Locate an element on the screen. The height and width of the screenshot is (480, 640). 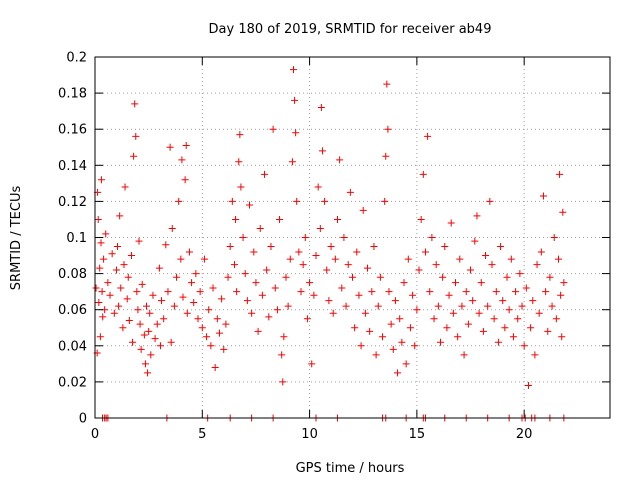
y-tick-label: 0.12 is located at coordinates (72, 202).